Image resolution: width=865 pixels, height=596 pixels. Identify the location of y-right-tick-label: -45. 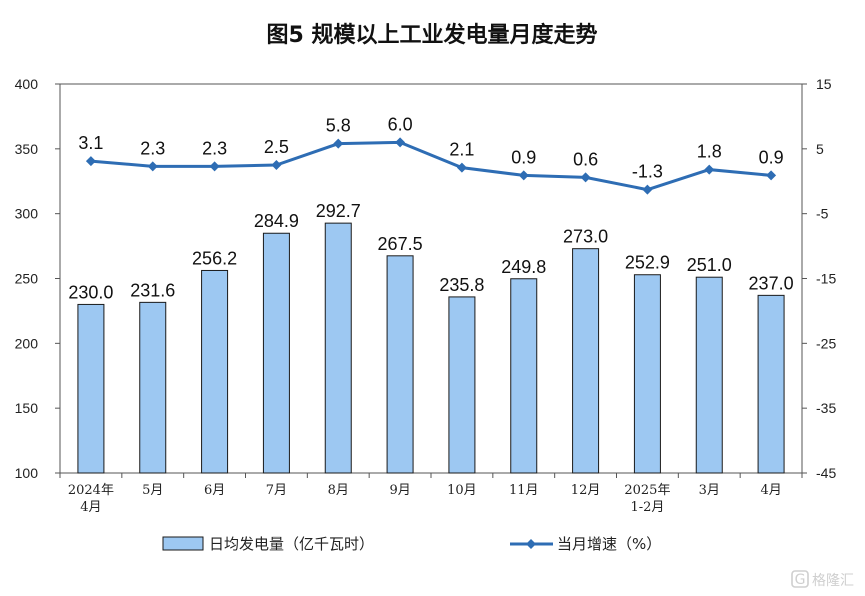
(826, 473).